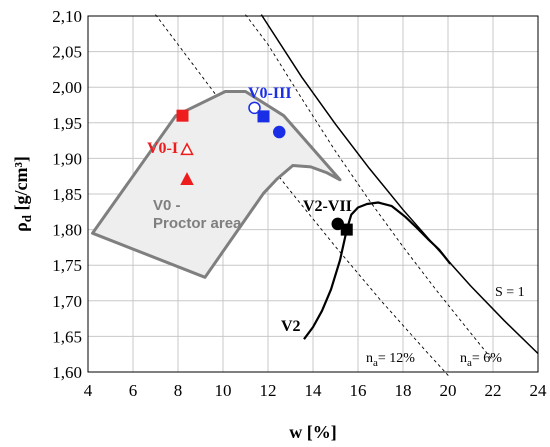 Image resolution: width=550 pixels, height=447 pixels. Describe the element at coordinates (313, 432) in the screenshot. I see `x-axis-title: w [%]` at that location.